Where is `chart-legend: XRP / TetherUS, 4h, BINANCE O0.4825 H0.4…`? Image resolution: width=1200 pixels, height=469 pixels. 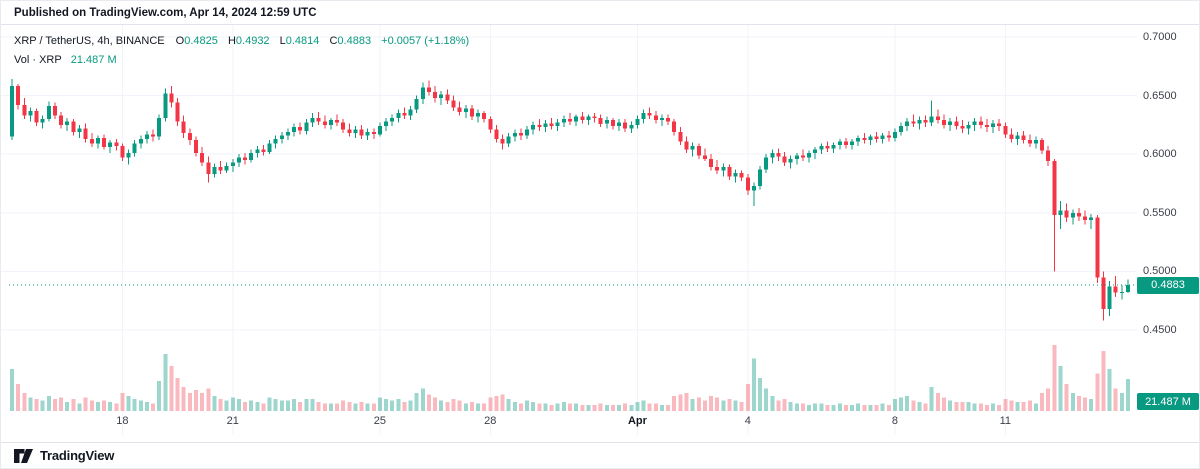
chart-legend: XRP / TetherUS, 4h, BINANCE O0.4825 H0.4… is located at coordinates (241, 51).